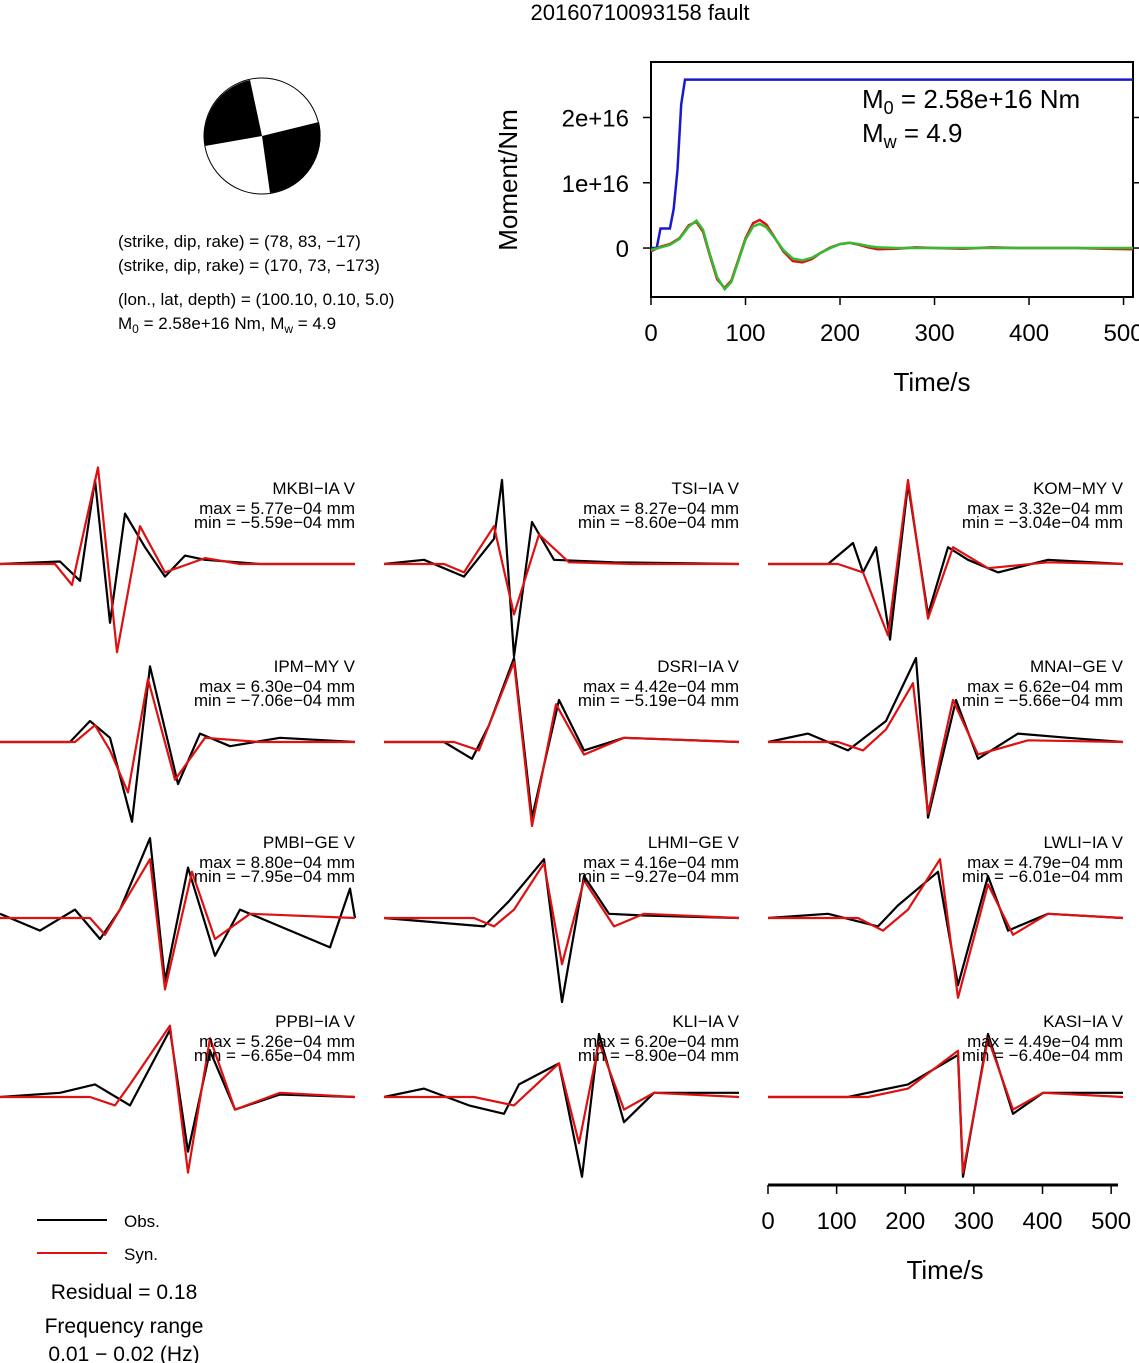 The height and width of the screenshot is (1363, 1139). What do you see at coordinates (946, 1234) in the screenshot?
I see `waveform-time-axis: 0 100 200 300 400 500 Time/s` at bounding box center [946, 1234].